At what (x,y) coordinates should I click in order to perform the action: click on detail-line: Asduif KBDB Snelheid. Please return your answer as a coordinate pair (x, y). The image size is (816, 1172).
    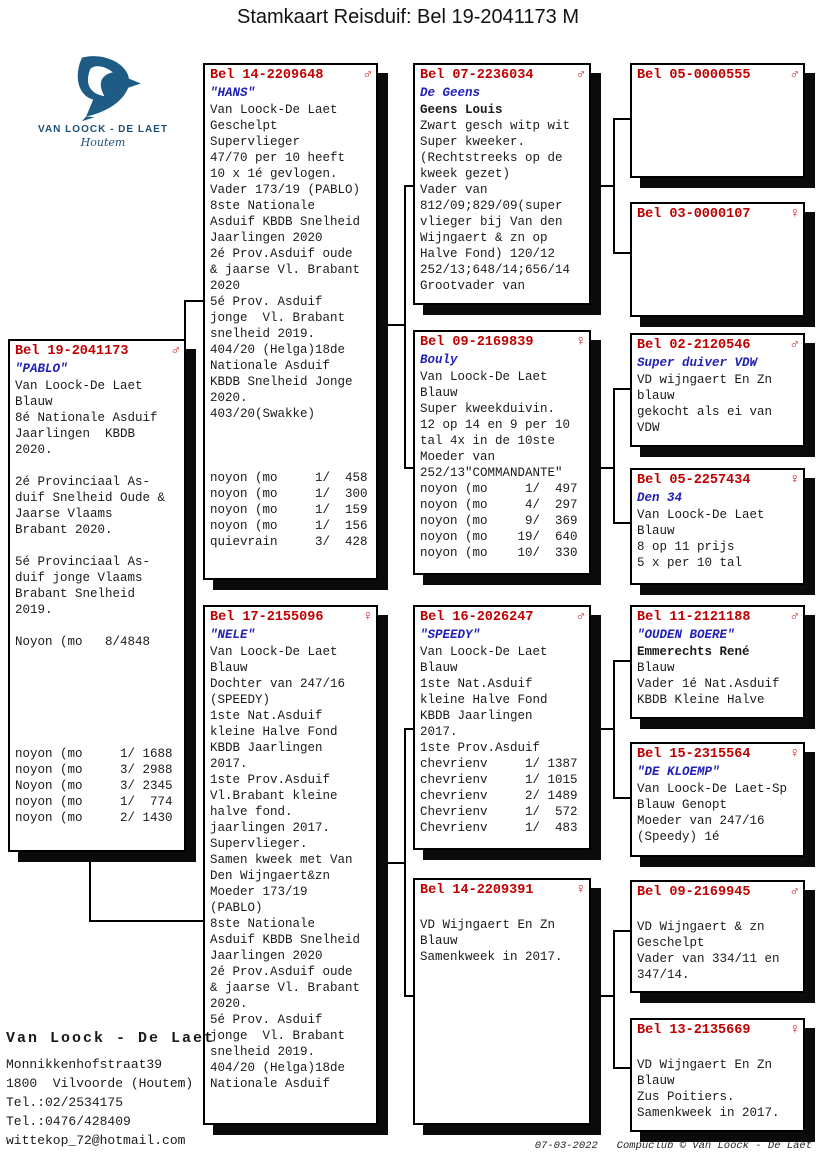
    Looking at the image, I should click on (285, 222).